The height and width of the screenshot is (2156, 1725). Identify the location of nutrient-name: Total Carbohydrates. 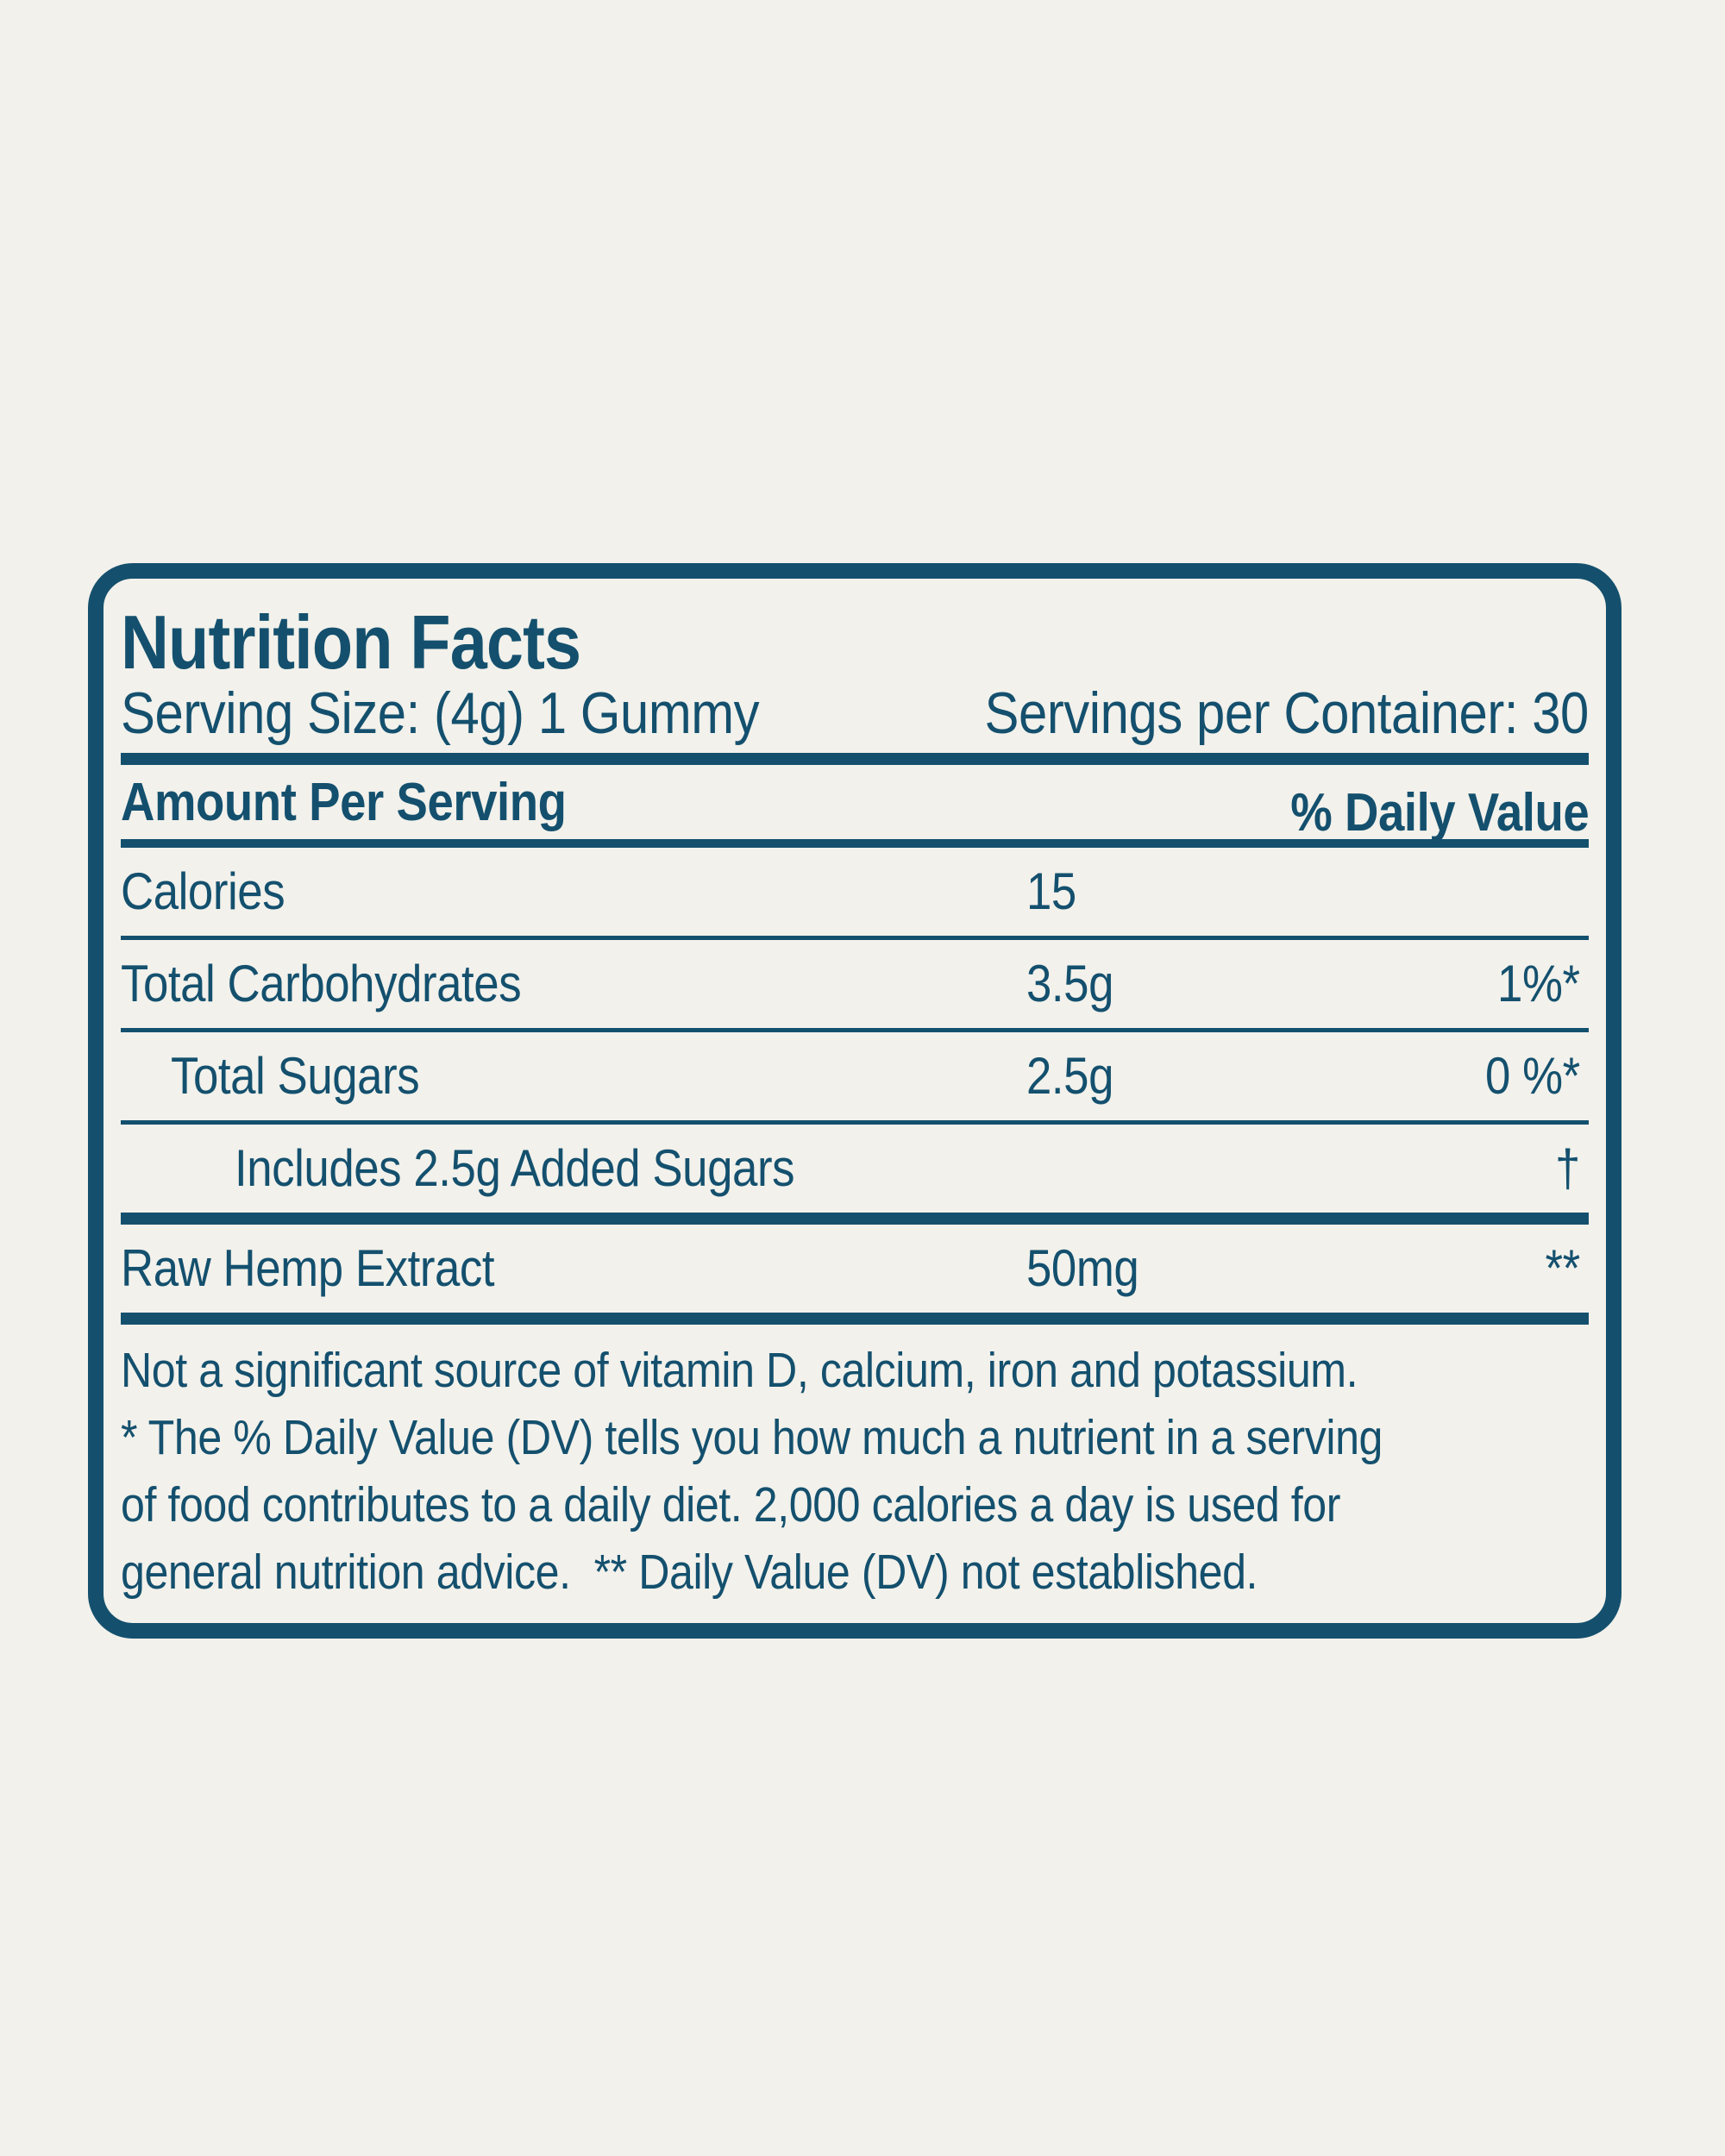
(322, 983).